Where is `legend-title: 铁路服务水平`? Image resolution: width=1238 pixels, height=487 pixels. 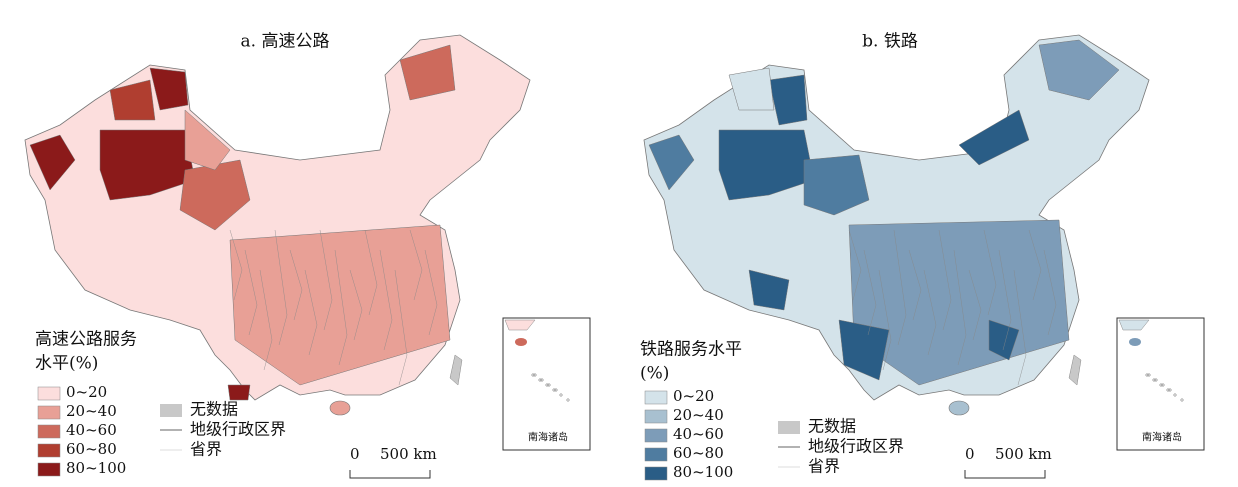 legend-title: 铁路服务水平 is located at coordinates (691, 350).